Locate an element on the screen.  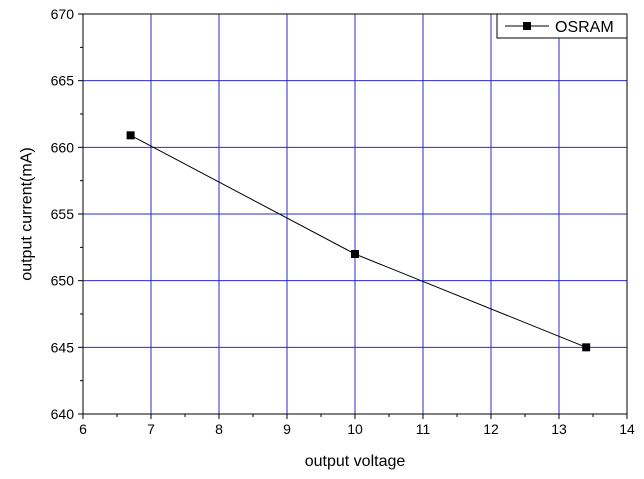
x-tick-label: 9 is located at coordinates (287, 429).